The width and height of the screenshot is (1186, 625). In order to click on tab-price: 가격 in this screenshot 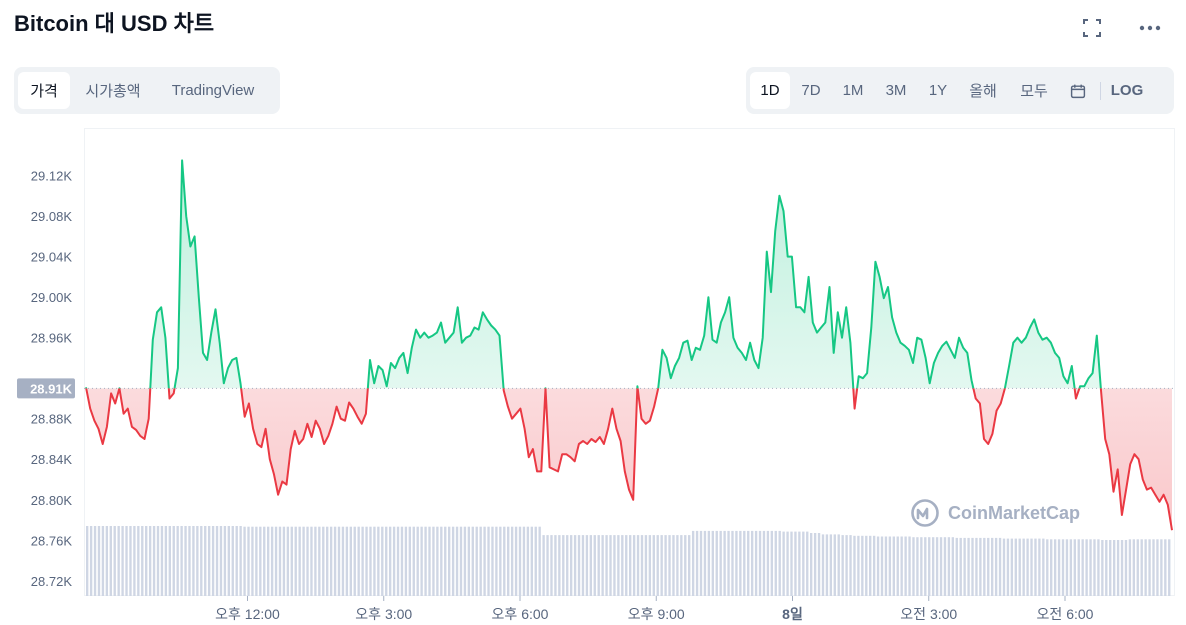, I will do `click(44, 90)`.